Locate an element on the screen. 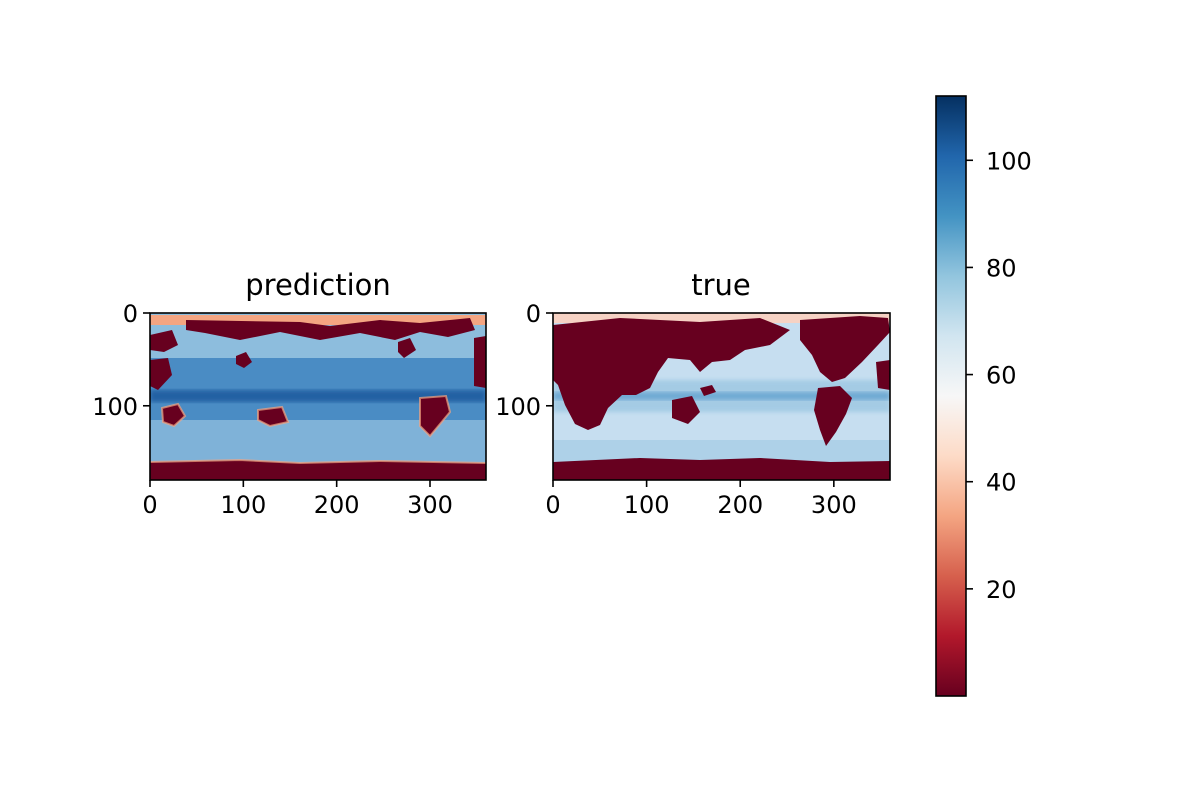 This screenshot has width=1194, height=796. colorbar-tick-label: 80 is located at coordinates (1001, 268).